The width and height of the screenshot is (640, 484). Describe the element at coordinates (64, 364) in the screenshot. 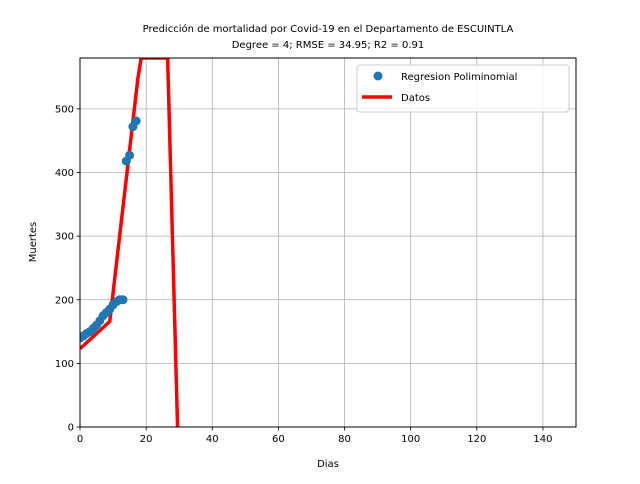

I see `y-tick-label: 100` at that location.